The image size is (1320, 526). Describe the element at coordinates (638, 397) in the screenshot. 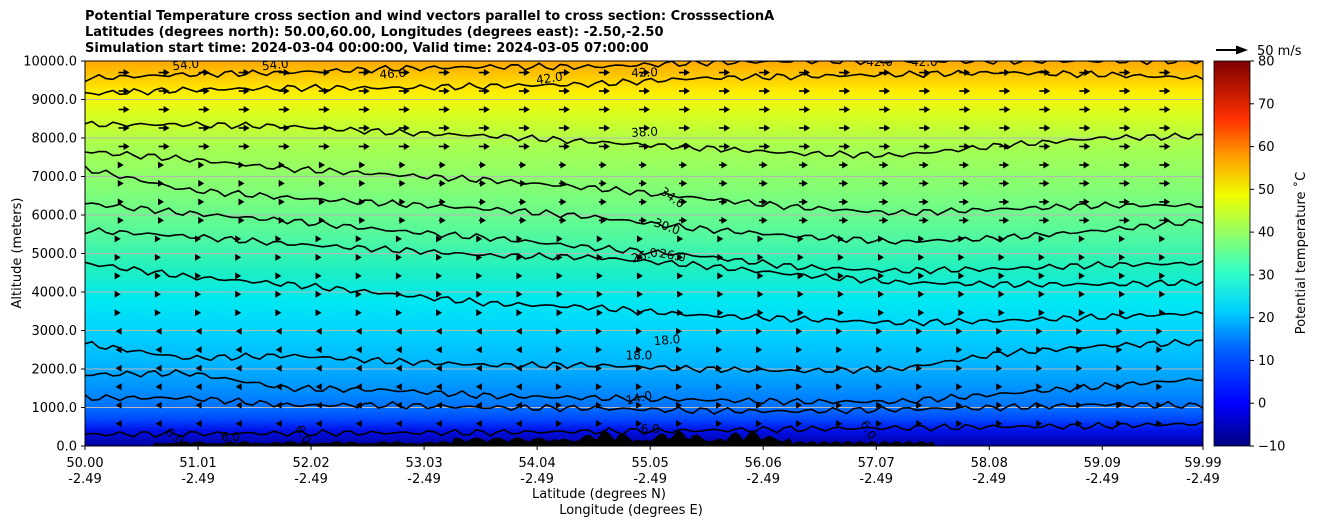

I see `contour-label: 14.0` at that location.